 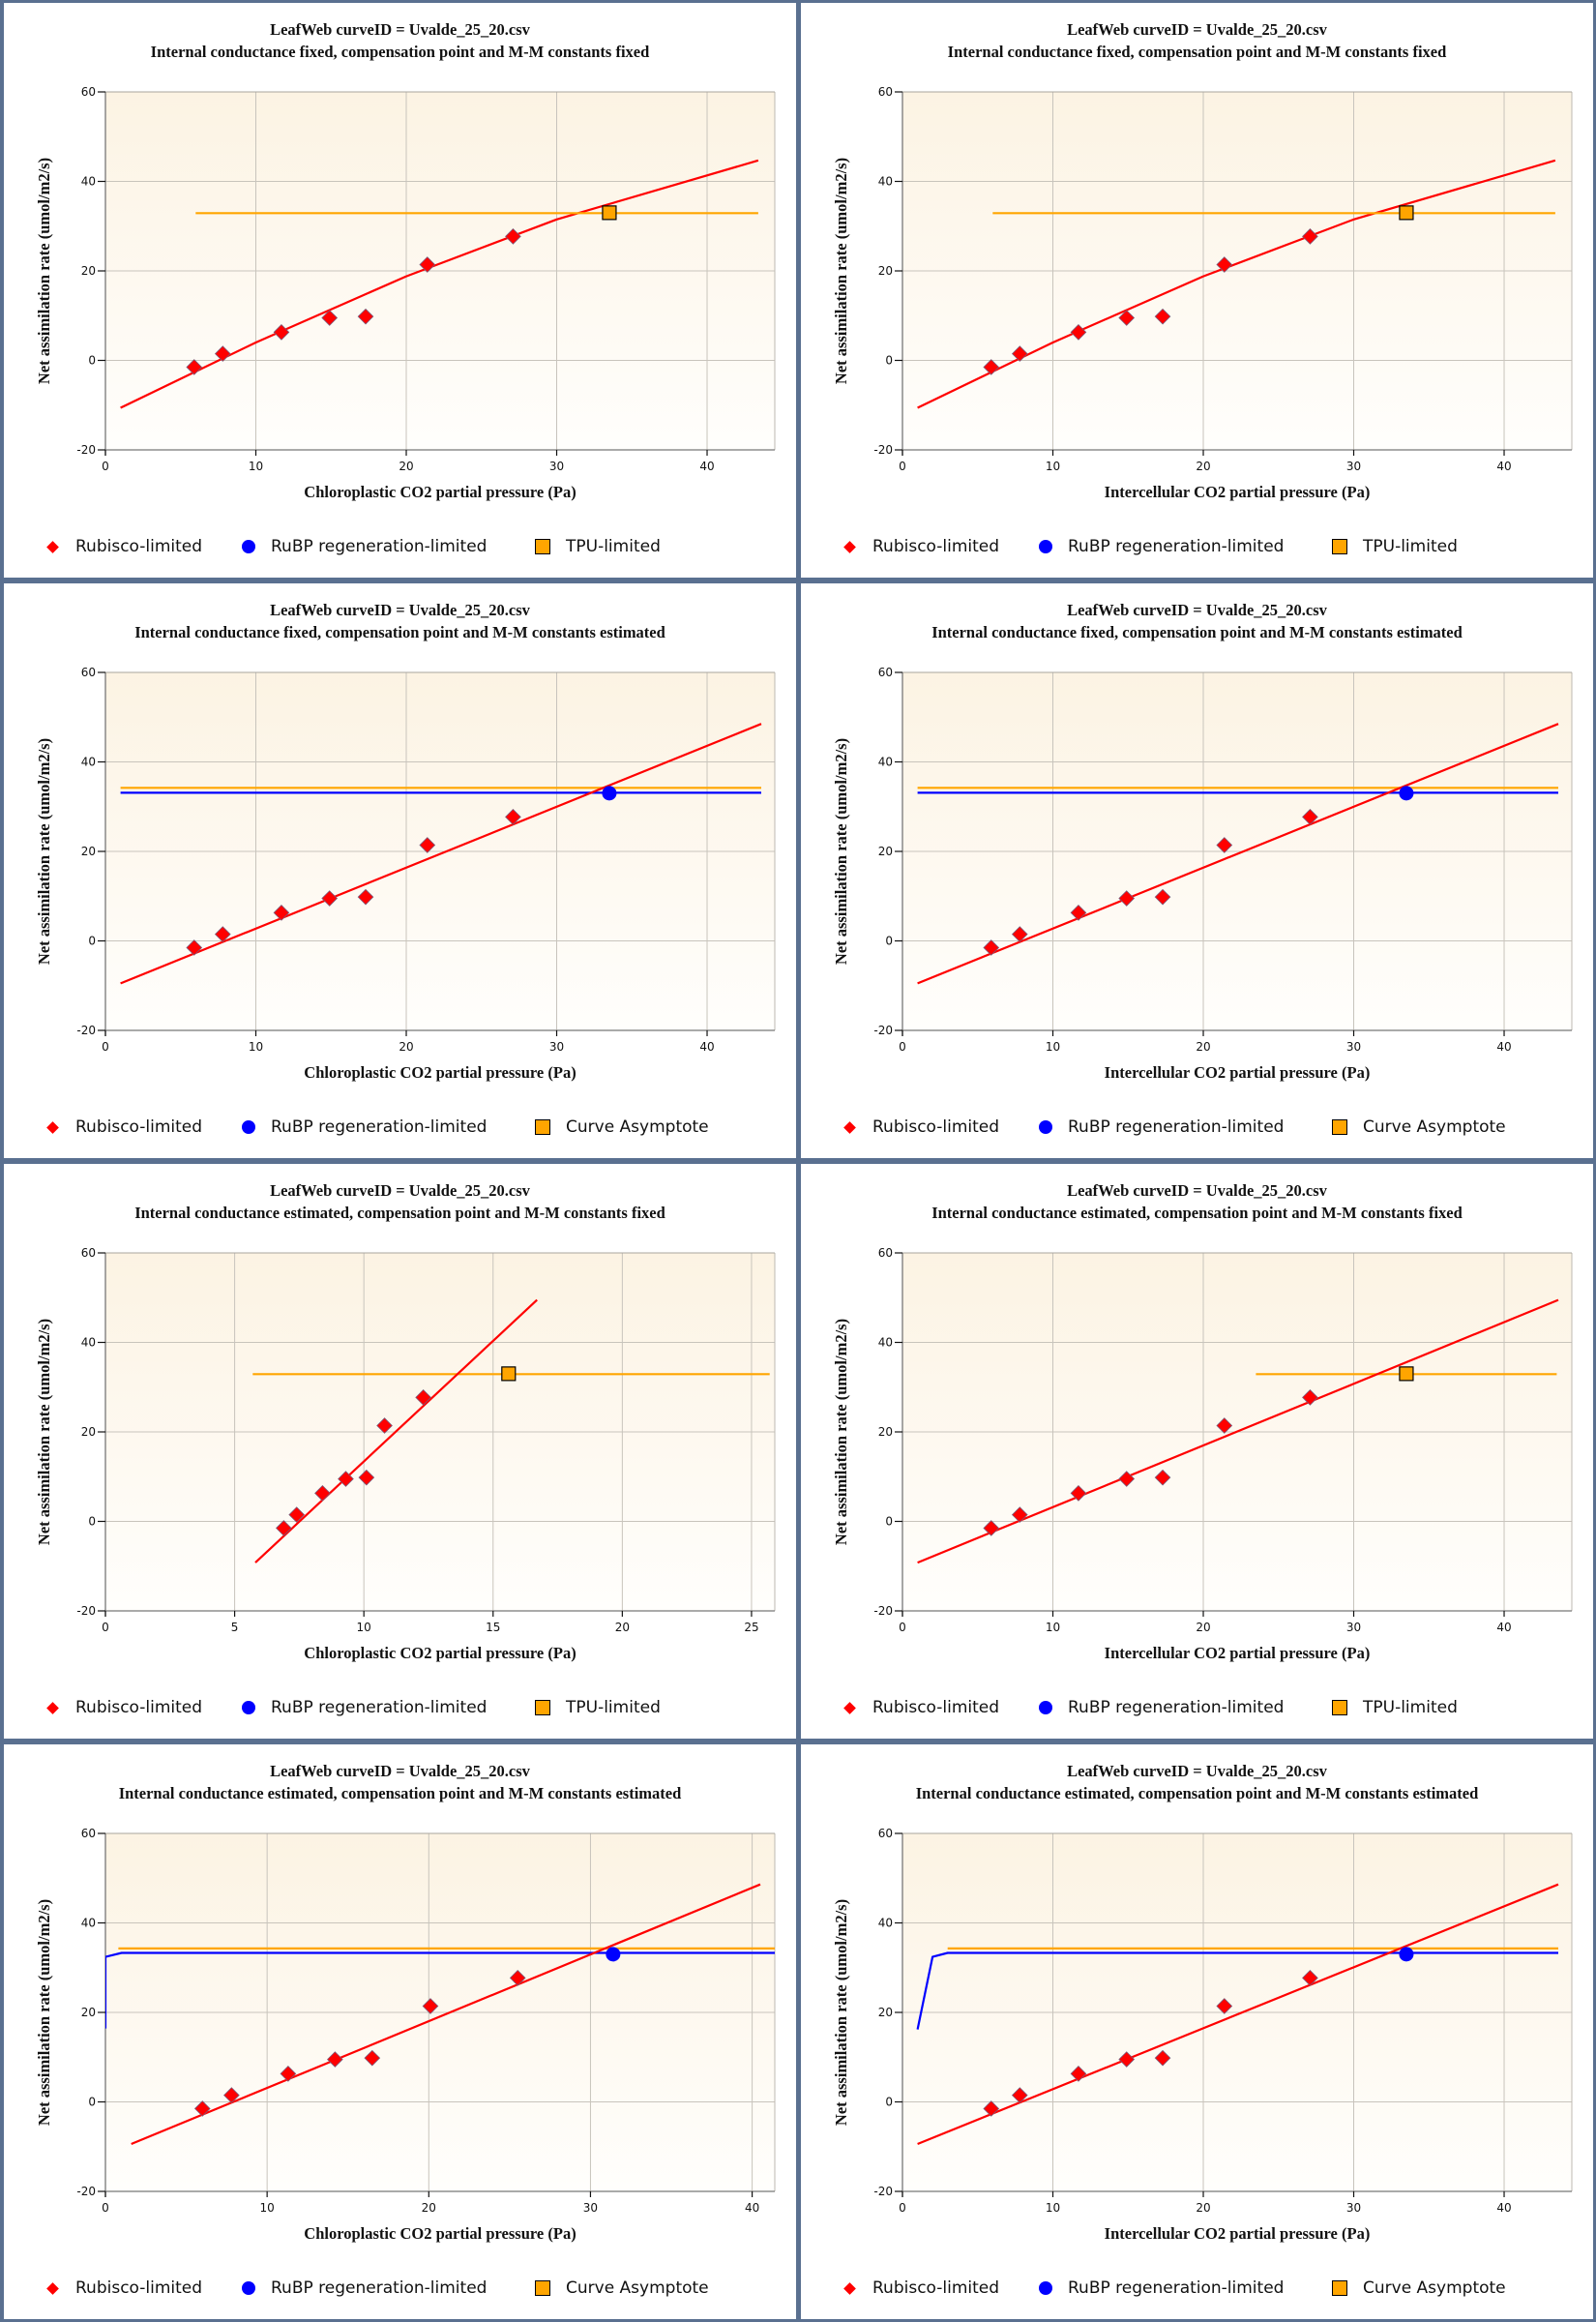 What do you see at coordinates (1406, 1374) in the screenshot?
I see `tpu-data-point` at bounding box center [1406, 1374].